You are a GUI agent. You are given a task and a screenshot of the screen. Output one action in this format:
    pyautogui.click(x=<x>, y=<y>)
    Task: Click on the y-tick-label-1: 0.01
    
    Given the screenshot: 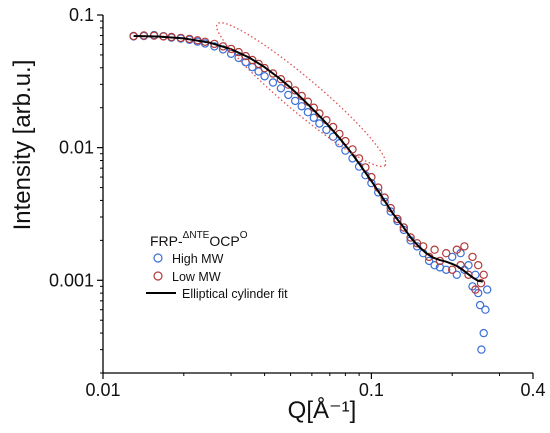 What is the action you would take?
    pyautogui.click(x=76, y=148)
    